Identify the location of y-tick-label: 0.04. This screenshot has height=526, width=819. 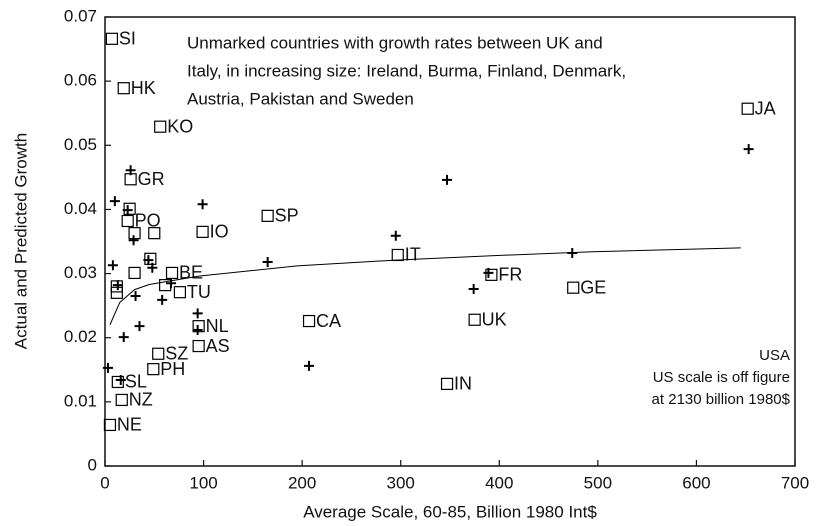
(80, 208).